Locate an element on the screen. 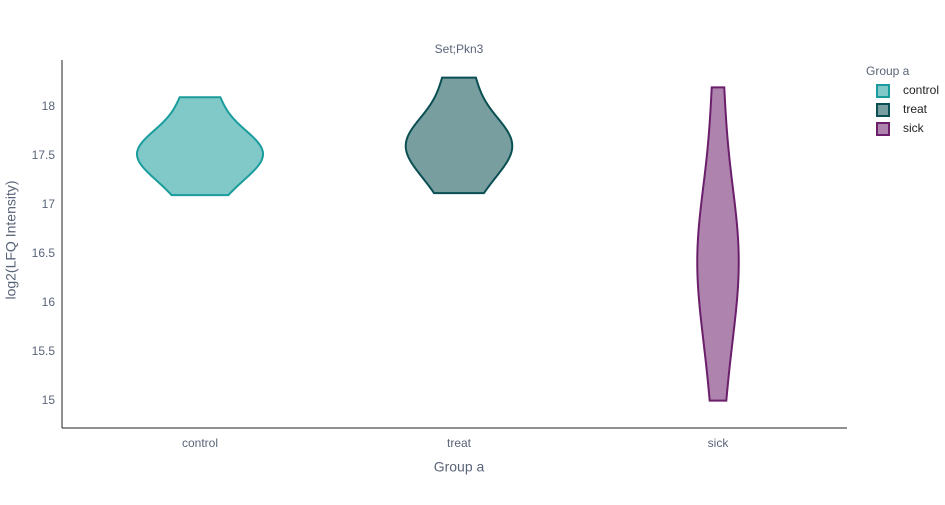 This screenshot has width=945, height=505. y-tick-label: 15 is located at coordinates (49, 400).